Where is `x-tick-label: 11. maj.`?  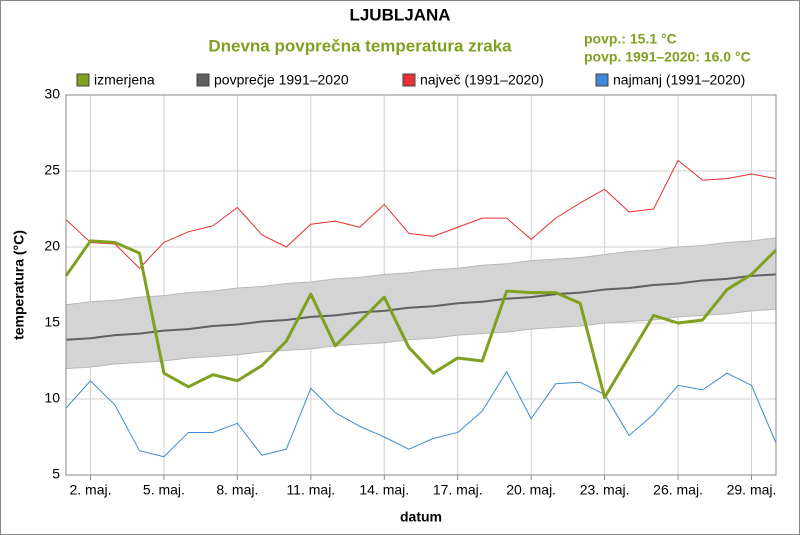
x-tick-label: 11. maj. is located at coordinates (310, 490).